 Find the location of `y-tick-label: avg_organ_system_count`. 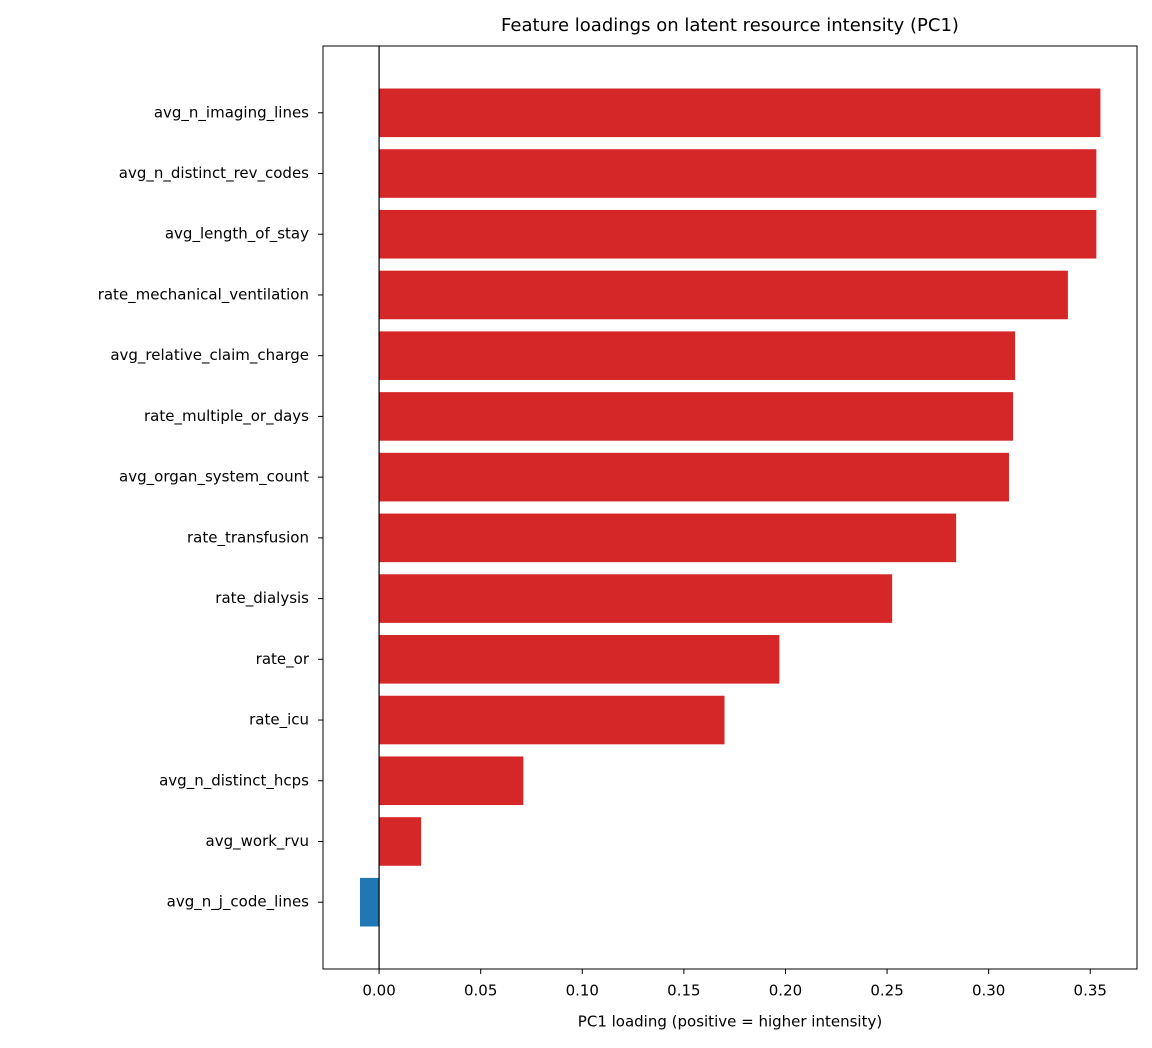

y-tick-label: avg_organ_system_count is located at coordinates (214, 477).